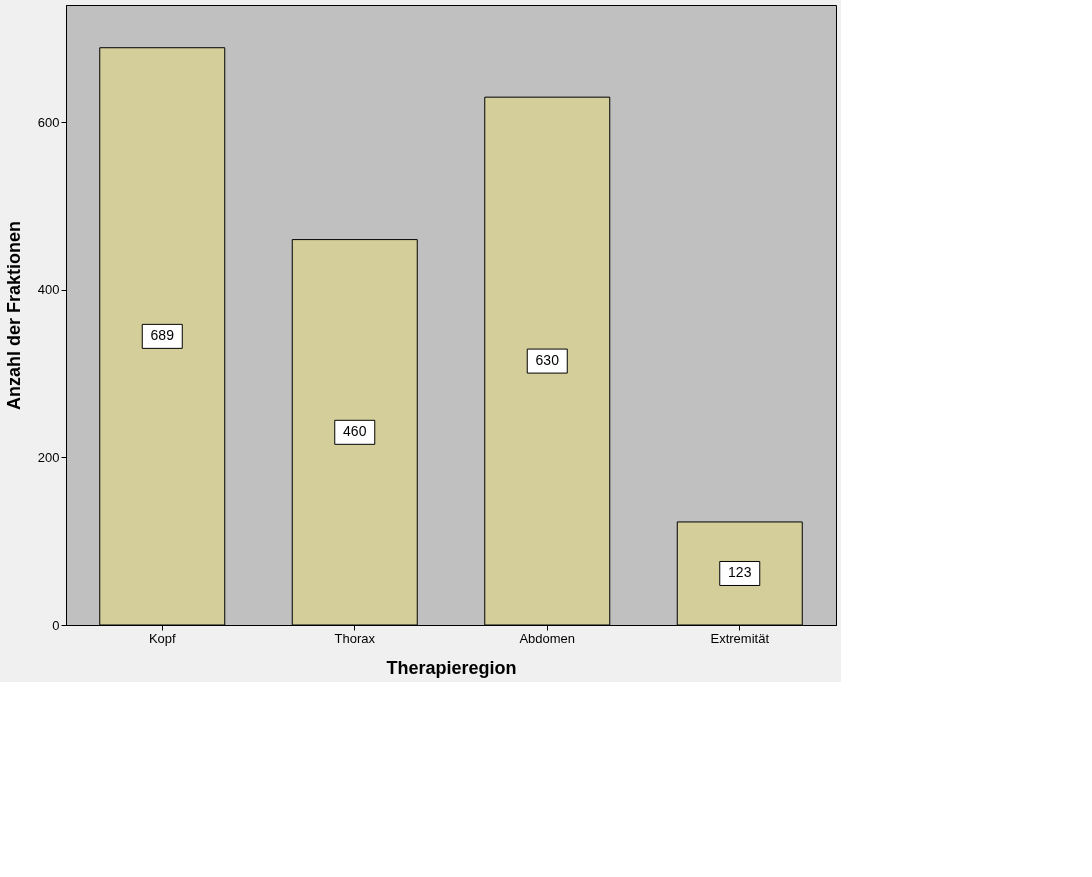 This screenshot has height=877, width=1092. I want to click on y-tick-label: 600, so click(48, 122).